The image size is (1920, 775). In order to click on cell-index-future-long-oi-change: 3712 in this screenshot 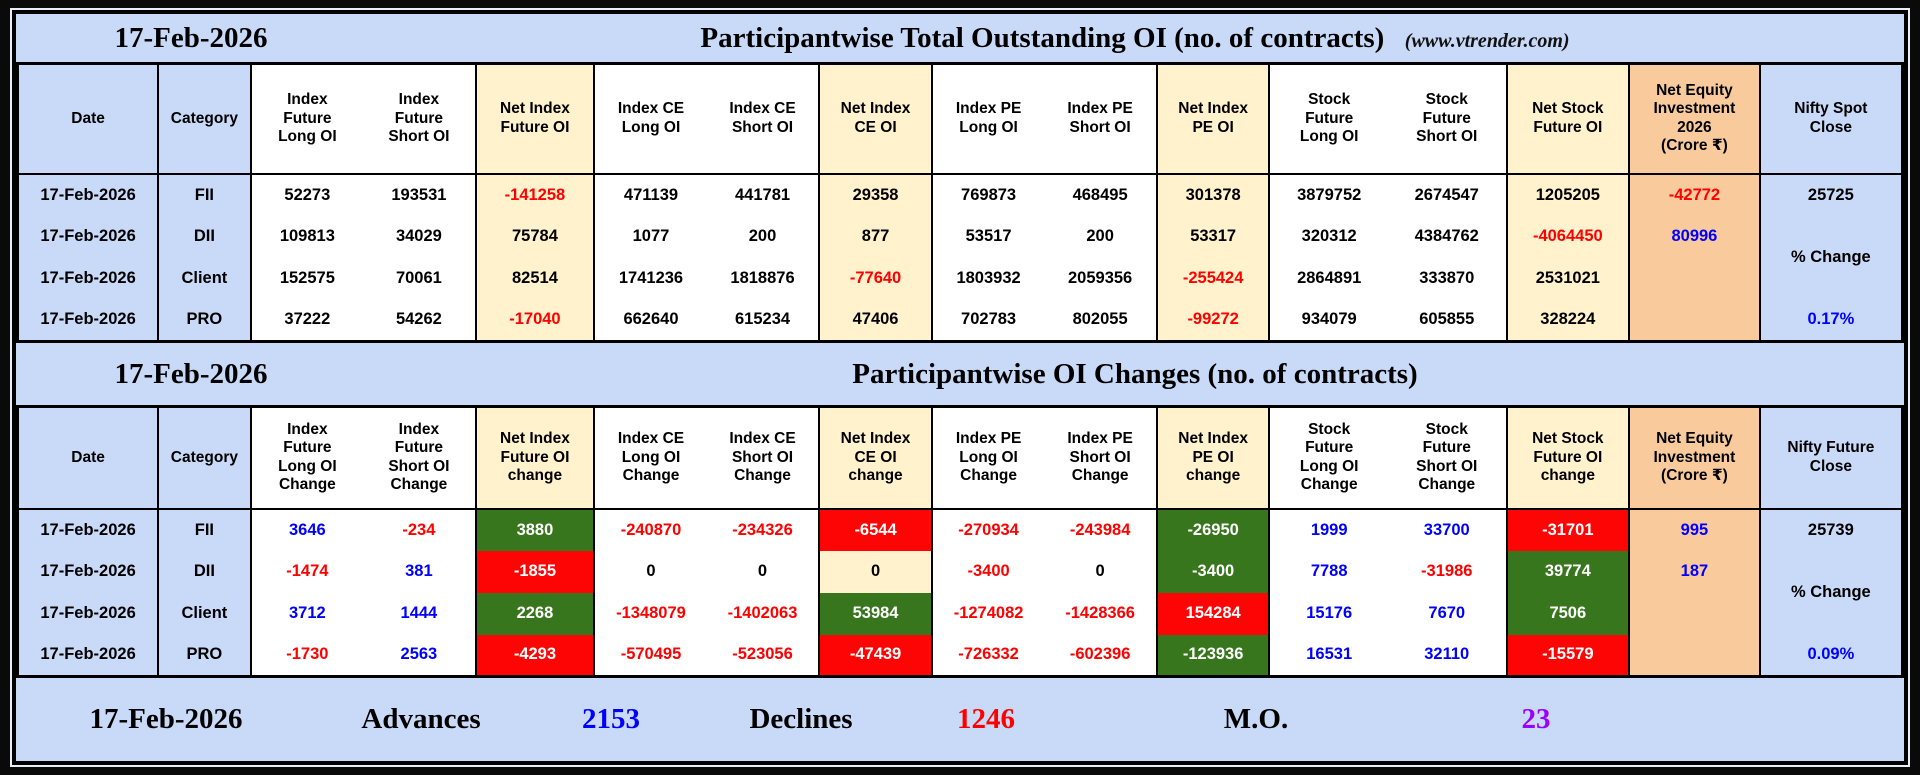, I will do `click(306, 613)`.